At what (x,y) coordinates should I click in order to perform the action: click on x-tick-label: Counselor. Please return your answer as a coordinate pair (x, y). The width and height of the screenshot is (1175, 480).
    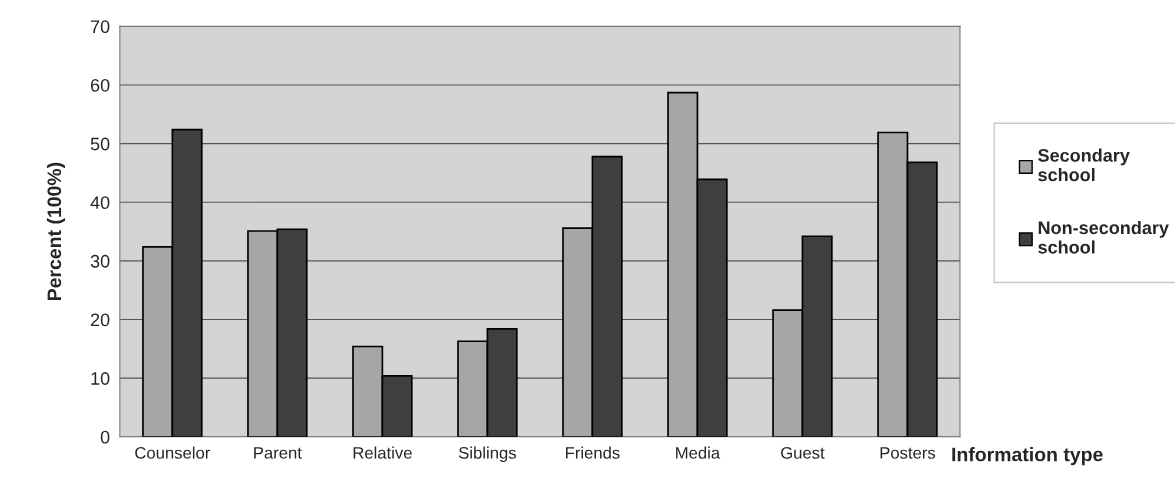
    Looking at the image, I should click on (173, 452).